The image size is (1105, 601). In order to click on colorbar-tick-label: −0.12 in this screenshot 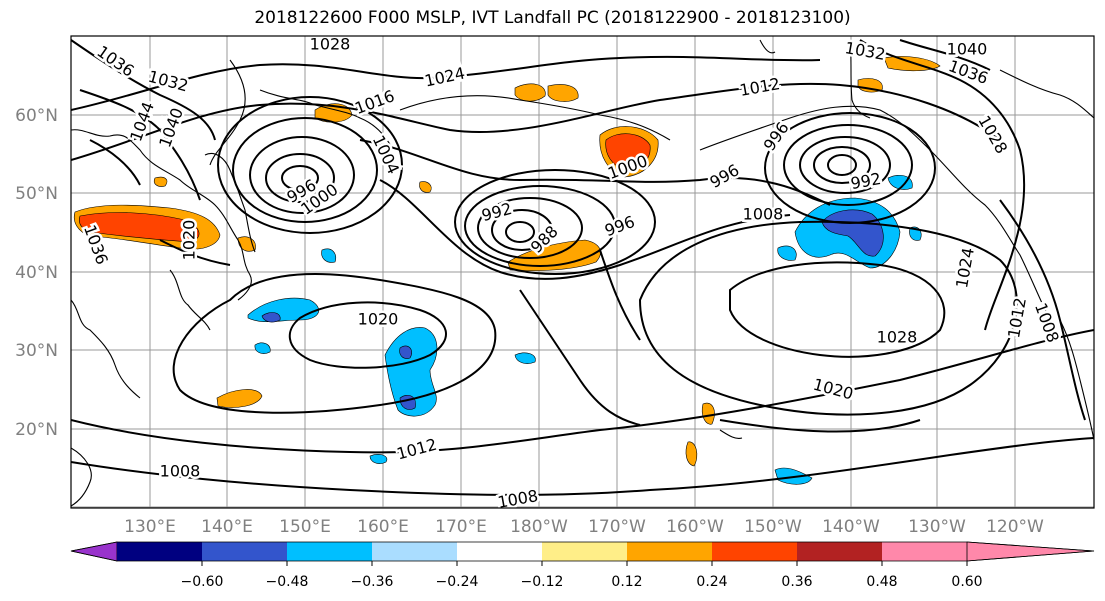, I will do `click(542, 582)`.